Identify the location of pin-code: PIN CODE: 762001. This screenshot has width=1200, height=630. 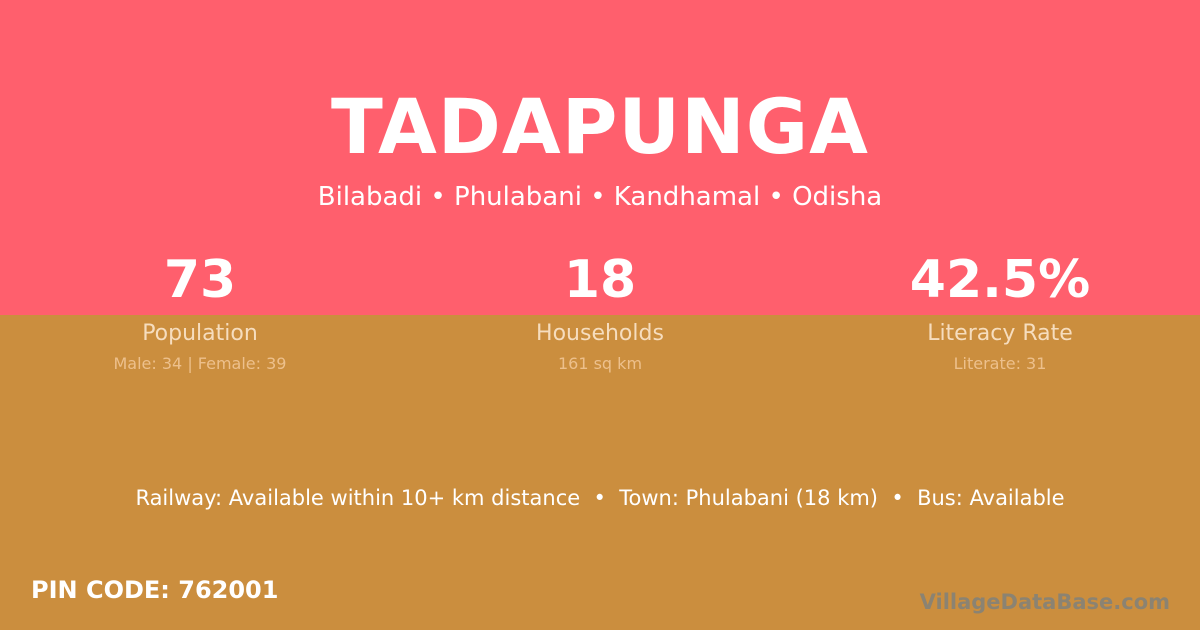
(155, 590).